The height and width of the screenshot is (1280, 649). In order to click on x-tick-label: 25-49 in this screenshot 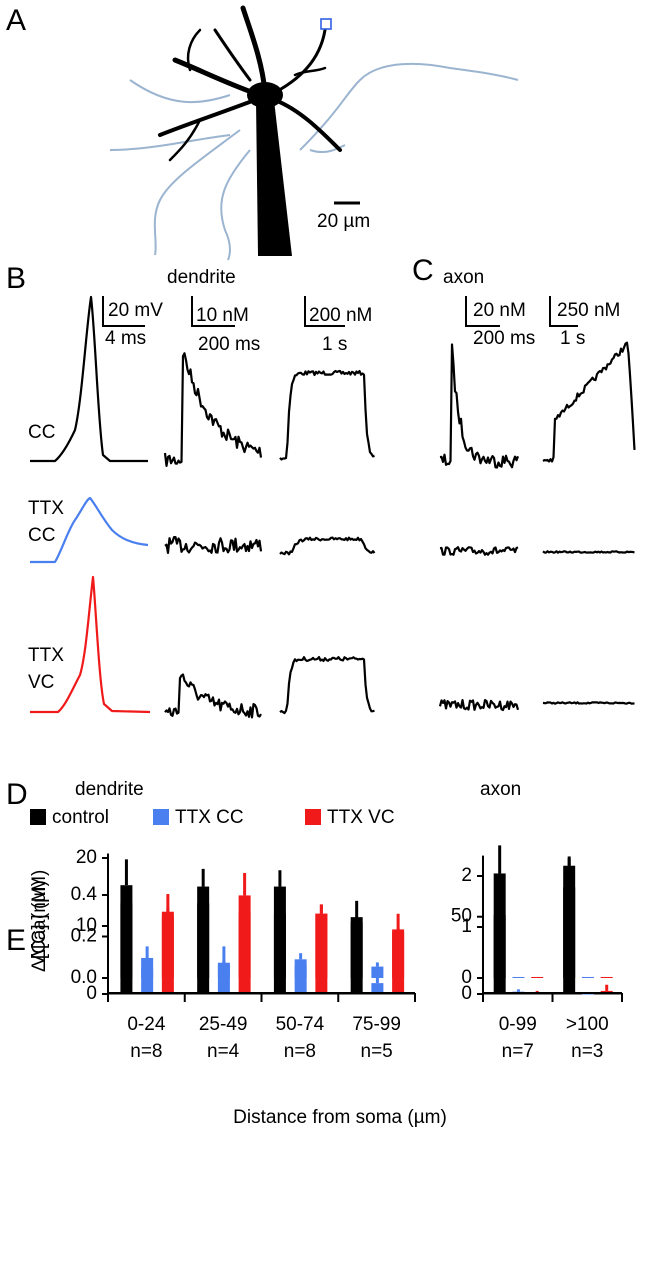, I will do `click(223, 1024)`.